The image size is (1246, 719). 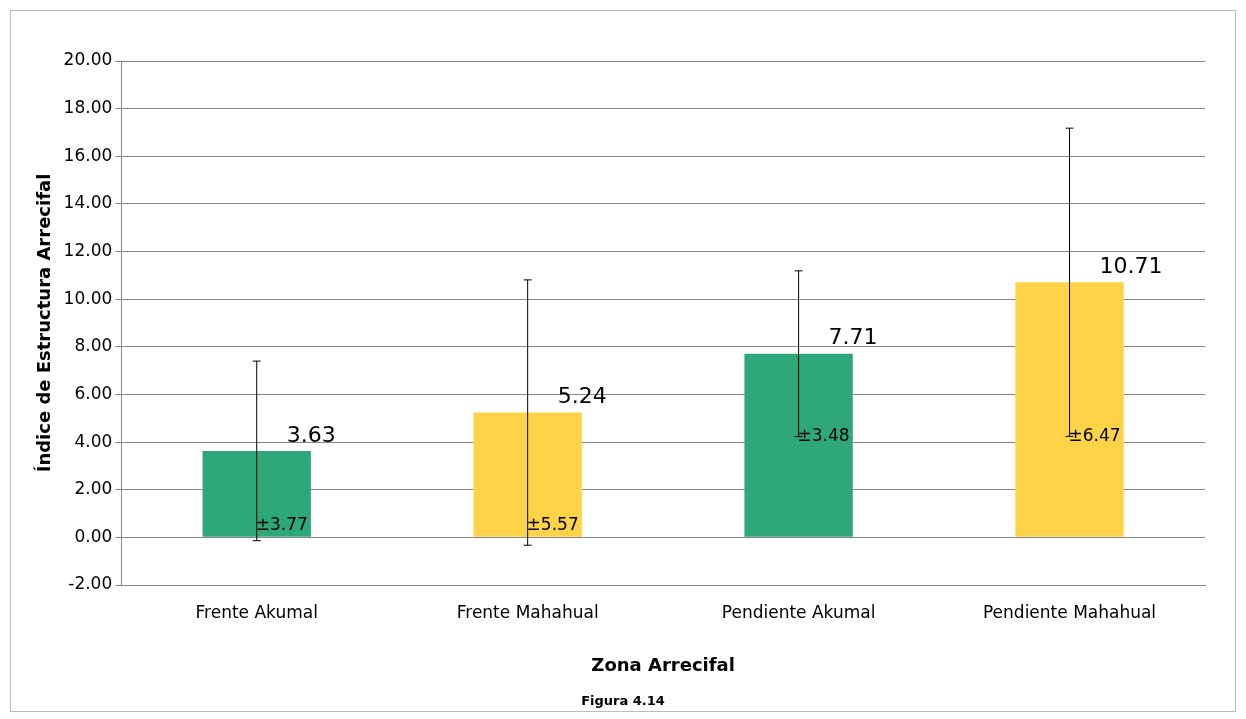 I want to click on data-label: 3.63, so click(x=311, y=434).